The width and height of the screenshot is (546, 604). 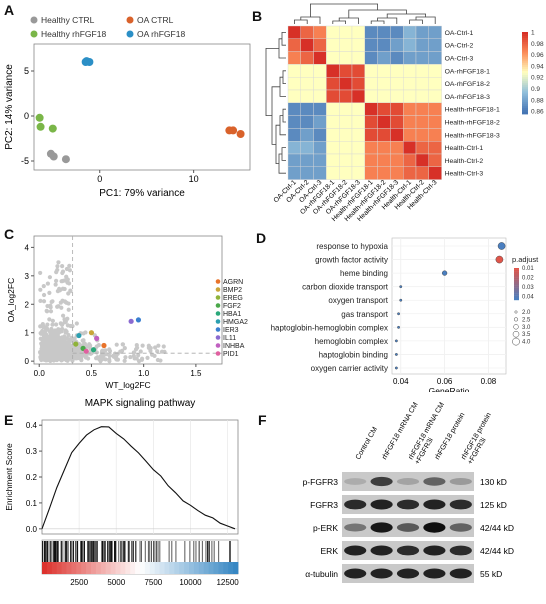 I want to click on size-legend-marker, so click(x=516, y=341).